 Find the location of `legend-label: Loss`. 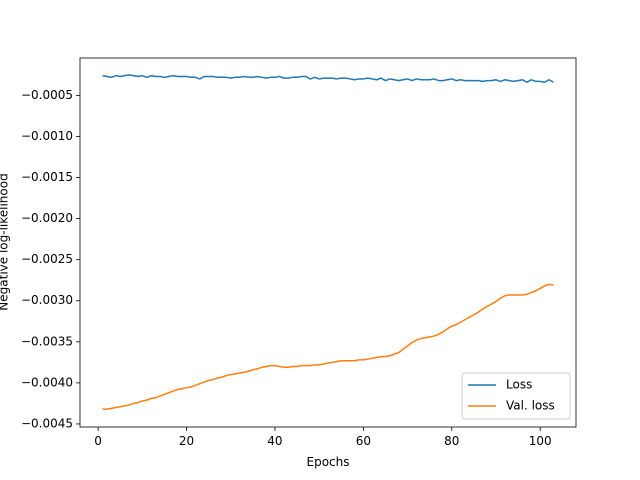

legend-label: Loss is located at coordinates (519, 385).